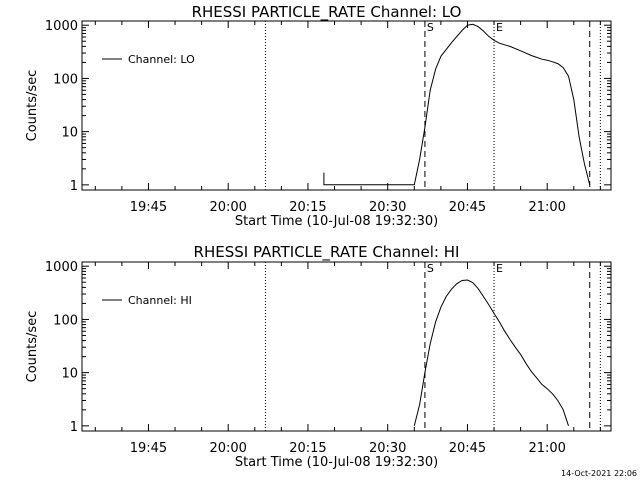 The image size is (640, 480). What do you see at coordinates (161, 59) in the screenshot?
I see `legend-label: Channel: LO` at bounding box center [161, 59].